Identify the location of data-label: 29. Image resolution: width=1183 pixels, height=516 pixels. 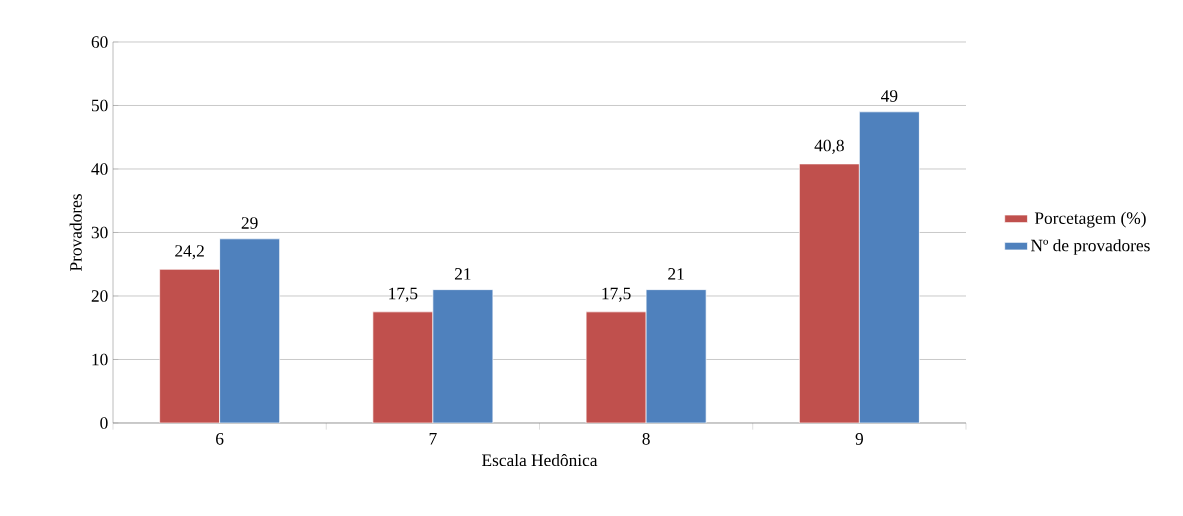
(249, 223).